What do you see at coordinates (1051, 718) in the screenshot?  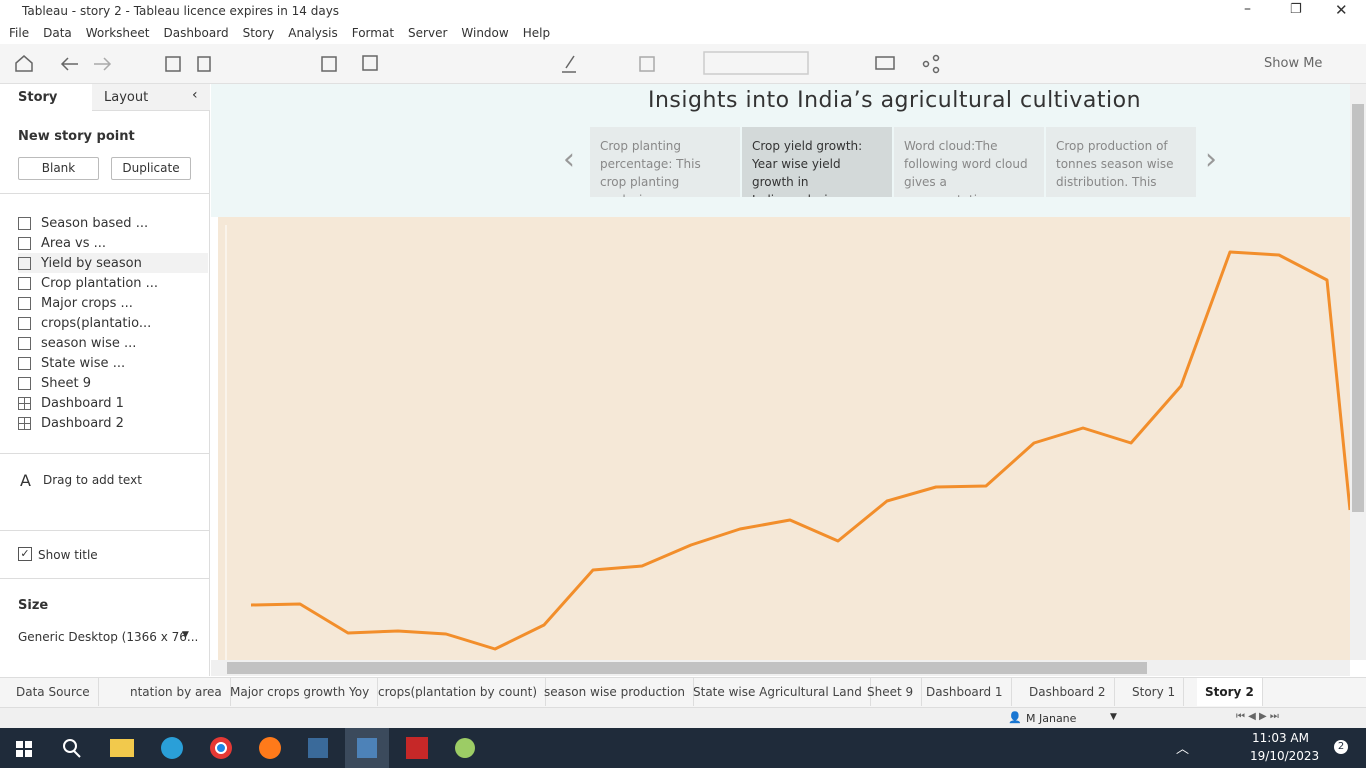 I see `user-name: M Janane` at bounding box center [1051, 718].